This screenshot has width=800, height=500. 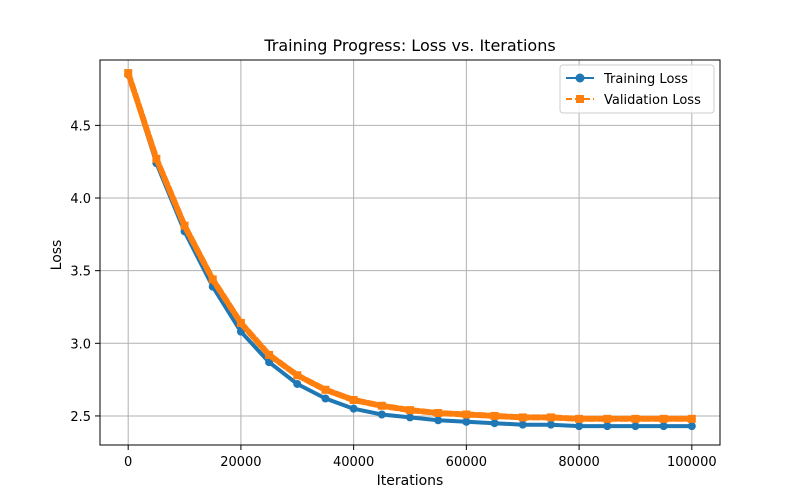 I want to click on x-tick-label: 20000, so click(x=240, y=462).